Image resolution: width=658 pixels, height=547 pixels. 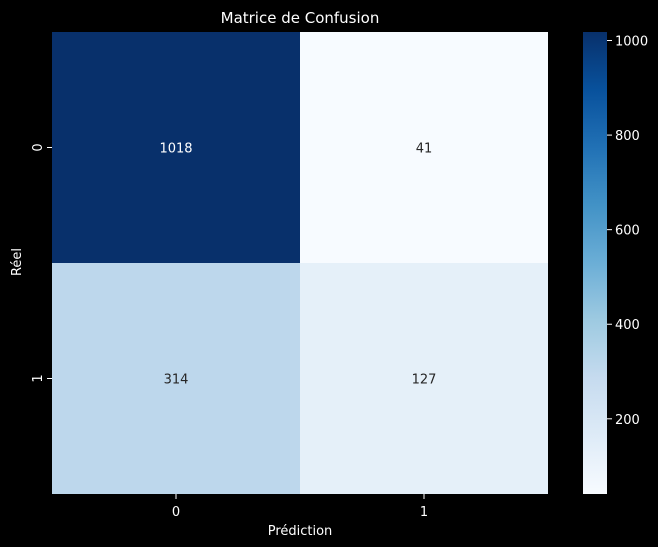 What do you see at coordinates (300, 18) in the screenshot?
I see `chart-title: Matrice de Confusion` at bounding box center [300, 18].